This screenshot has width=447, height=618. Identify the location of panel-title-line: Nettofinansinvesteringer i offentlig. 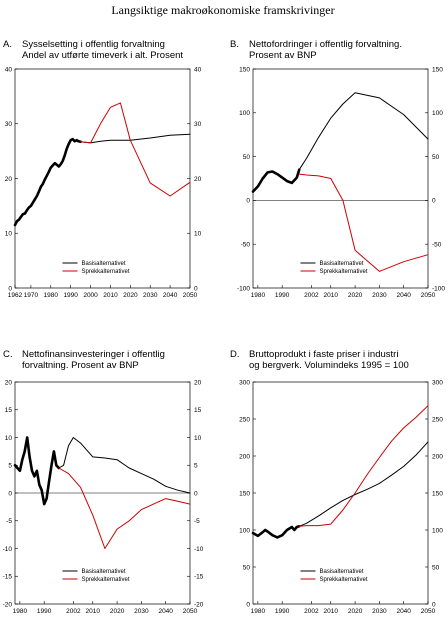
(93, 354).